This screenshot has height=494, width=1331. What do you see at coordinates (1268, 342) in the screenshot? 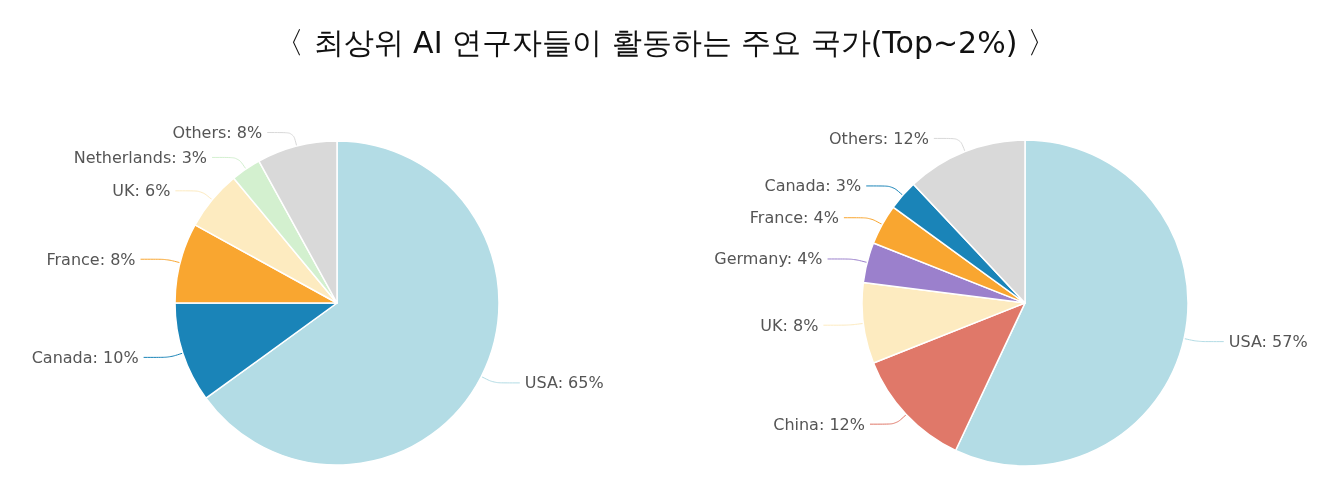
I see `slice-label: USA: 57%` at bounding box center [1268, 342].